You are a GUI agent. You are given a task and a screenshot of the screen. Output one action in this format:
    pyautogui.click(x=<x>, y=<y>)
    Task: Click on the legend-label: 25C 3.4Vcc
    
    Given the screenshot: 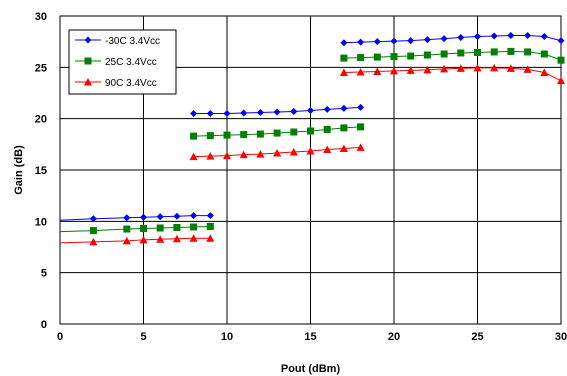 What is the action you would take?
    pyautogui.click(x=131, y=62)
    